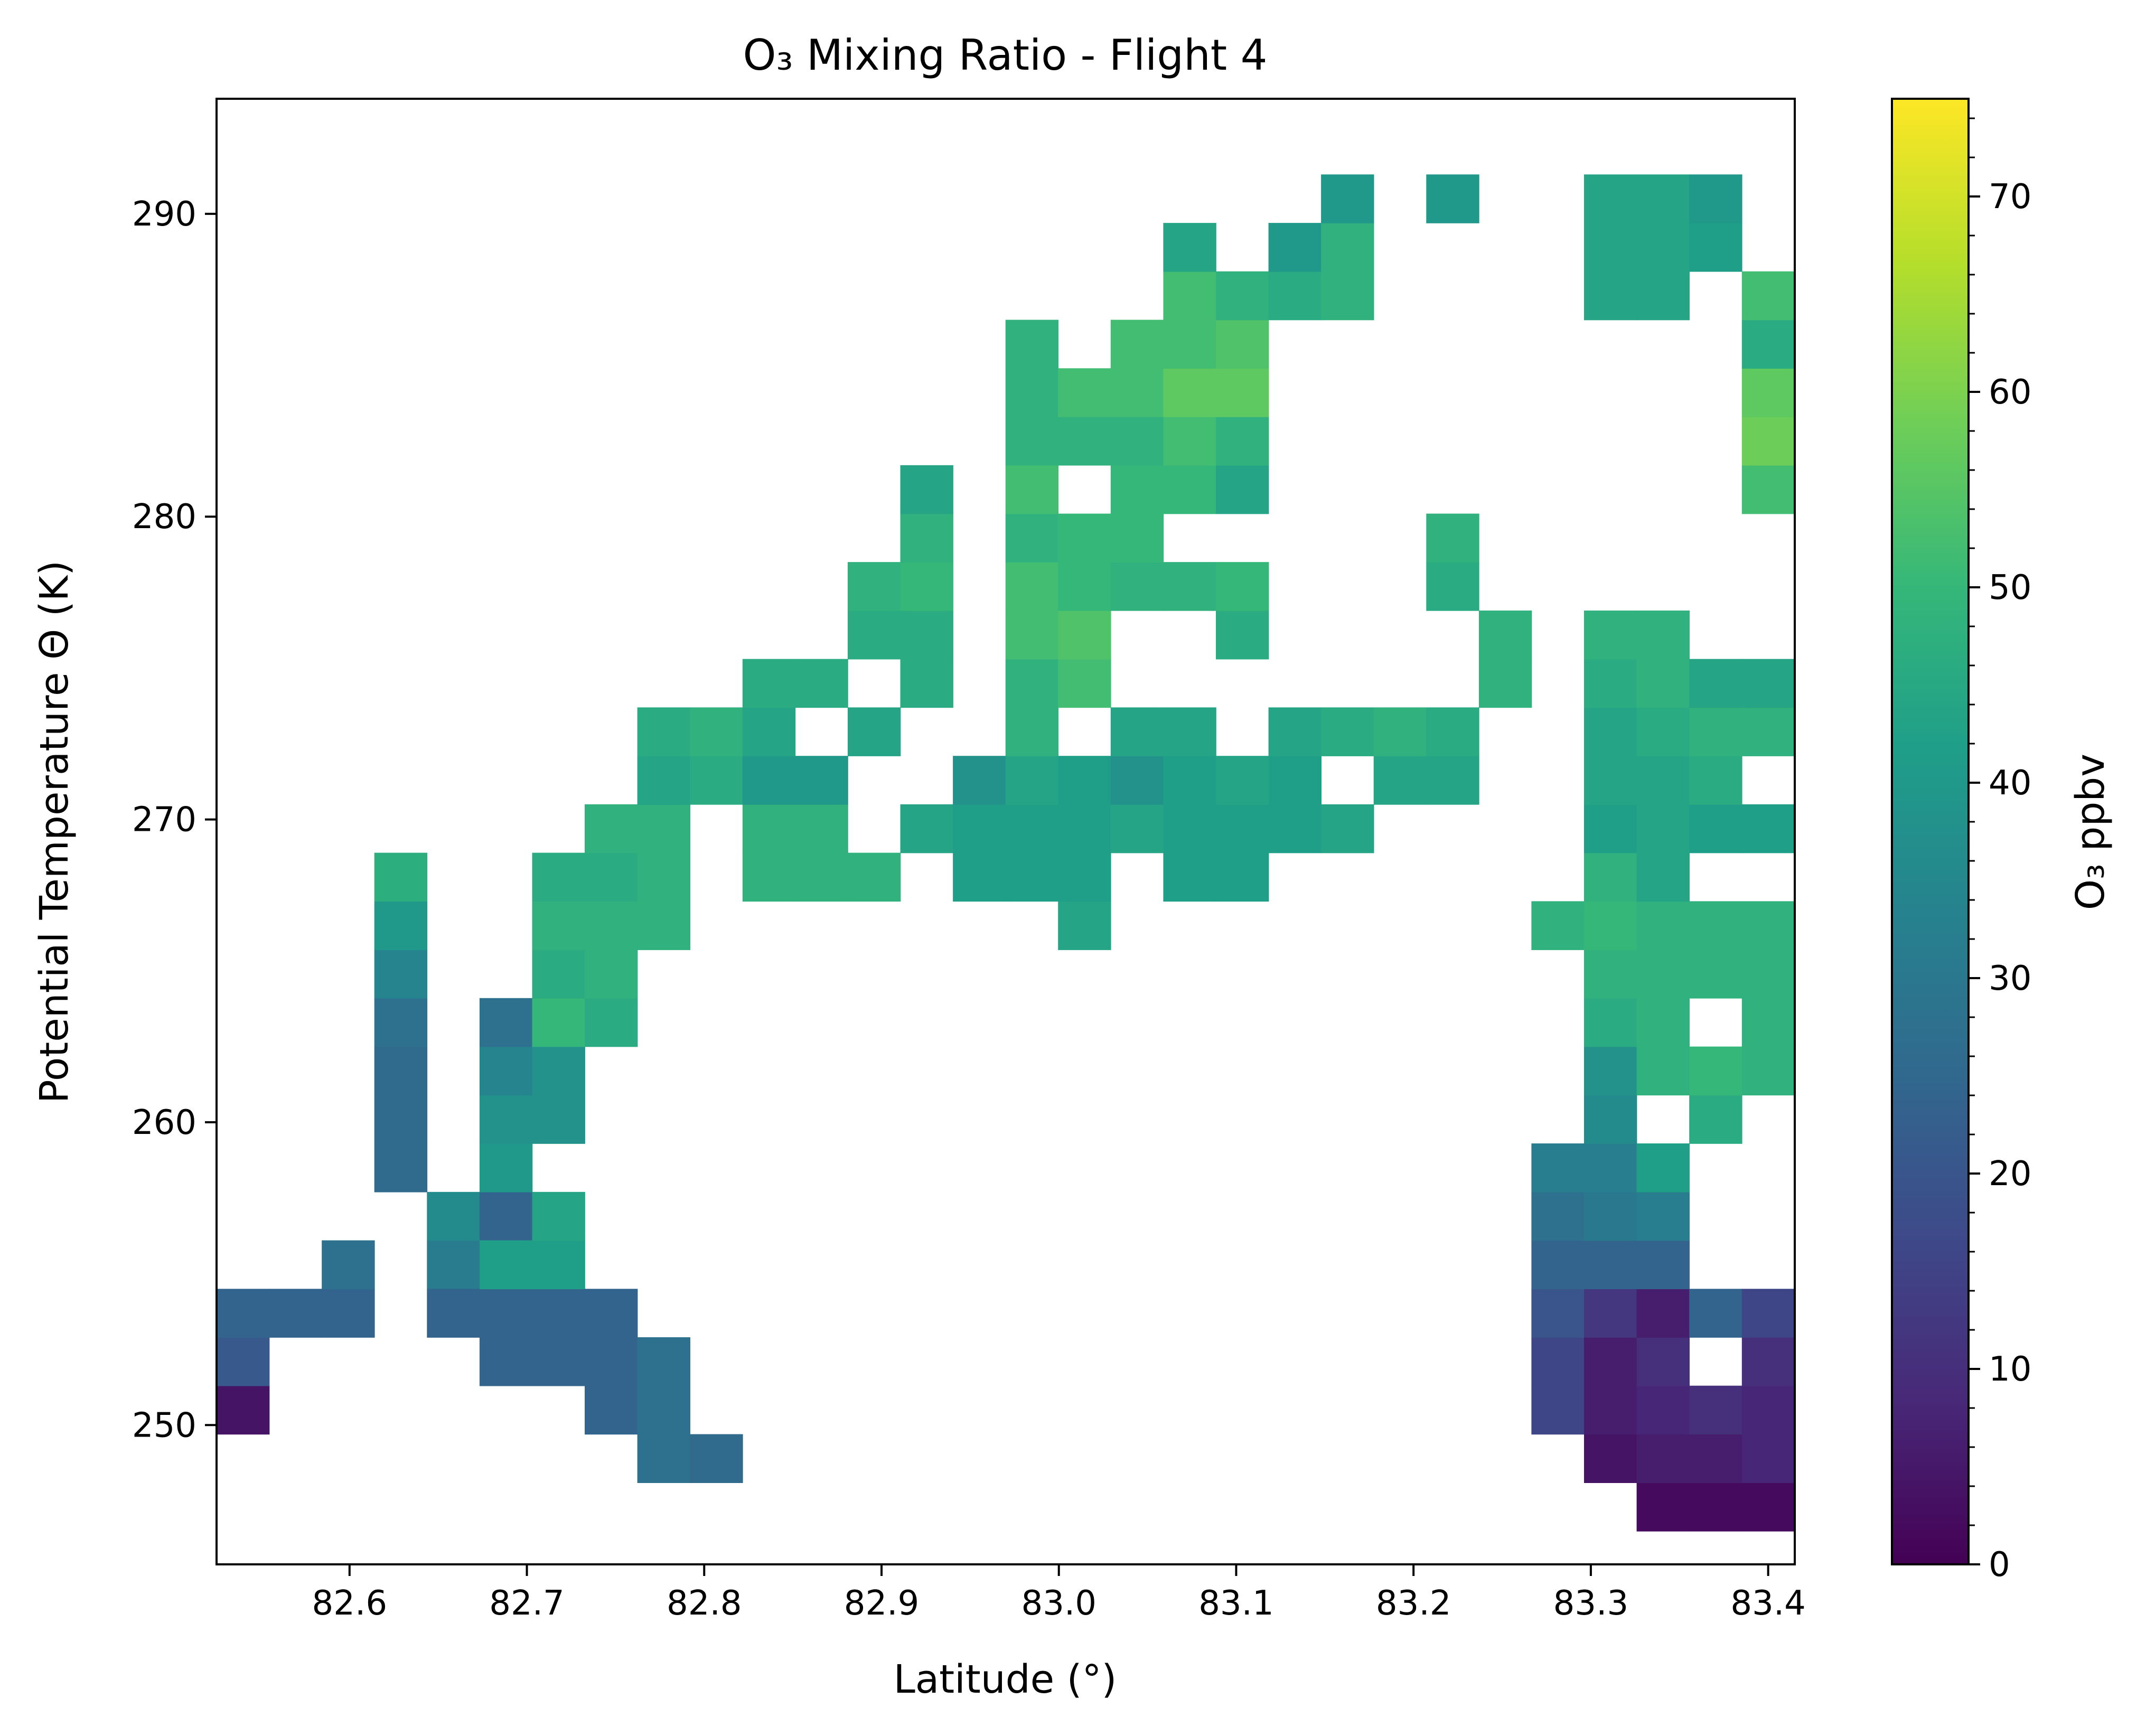 The width and height of the screenshot is (2146, 1736). What do you see at coordinates (350, 1604) in the screenshot?
I see `x-tick-label: 82.6` at bounding box center [350, 1604].